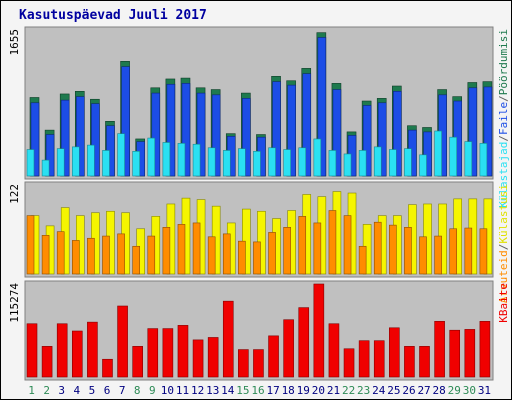 The height and width of the screenshot is (401, 512). What do you see at coordinates (503, 62) in the screenshot?
I see `side-legend-item: Pöördumisi` at bounding box center [503, 62].